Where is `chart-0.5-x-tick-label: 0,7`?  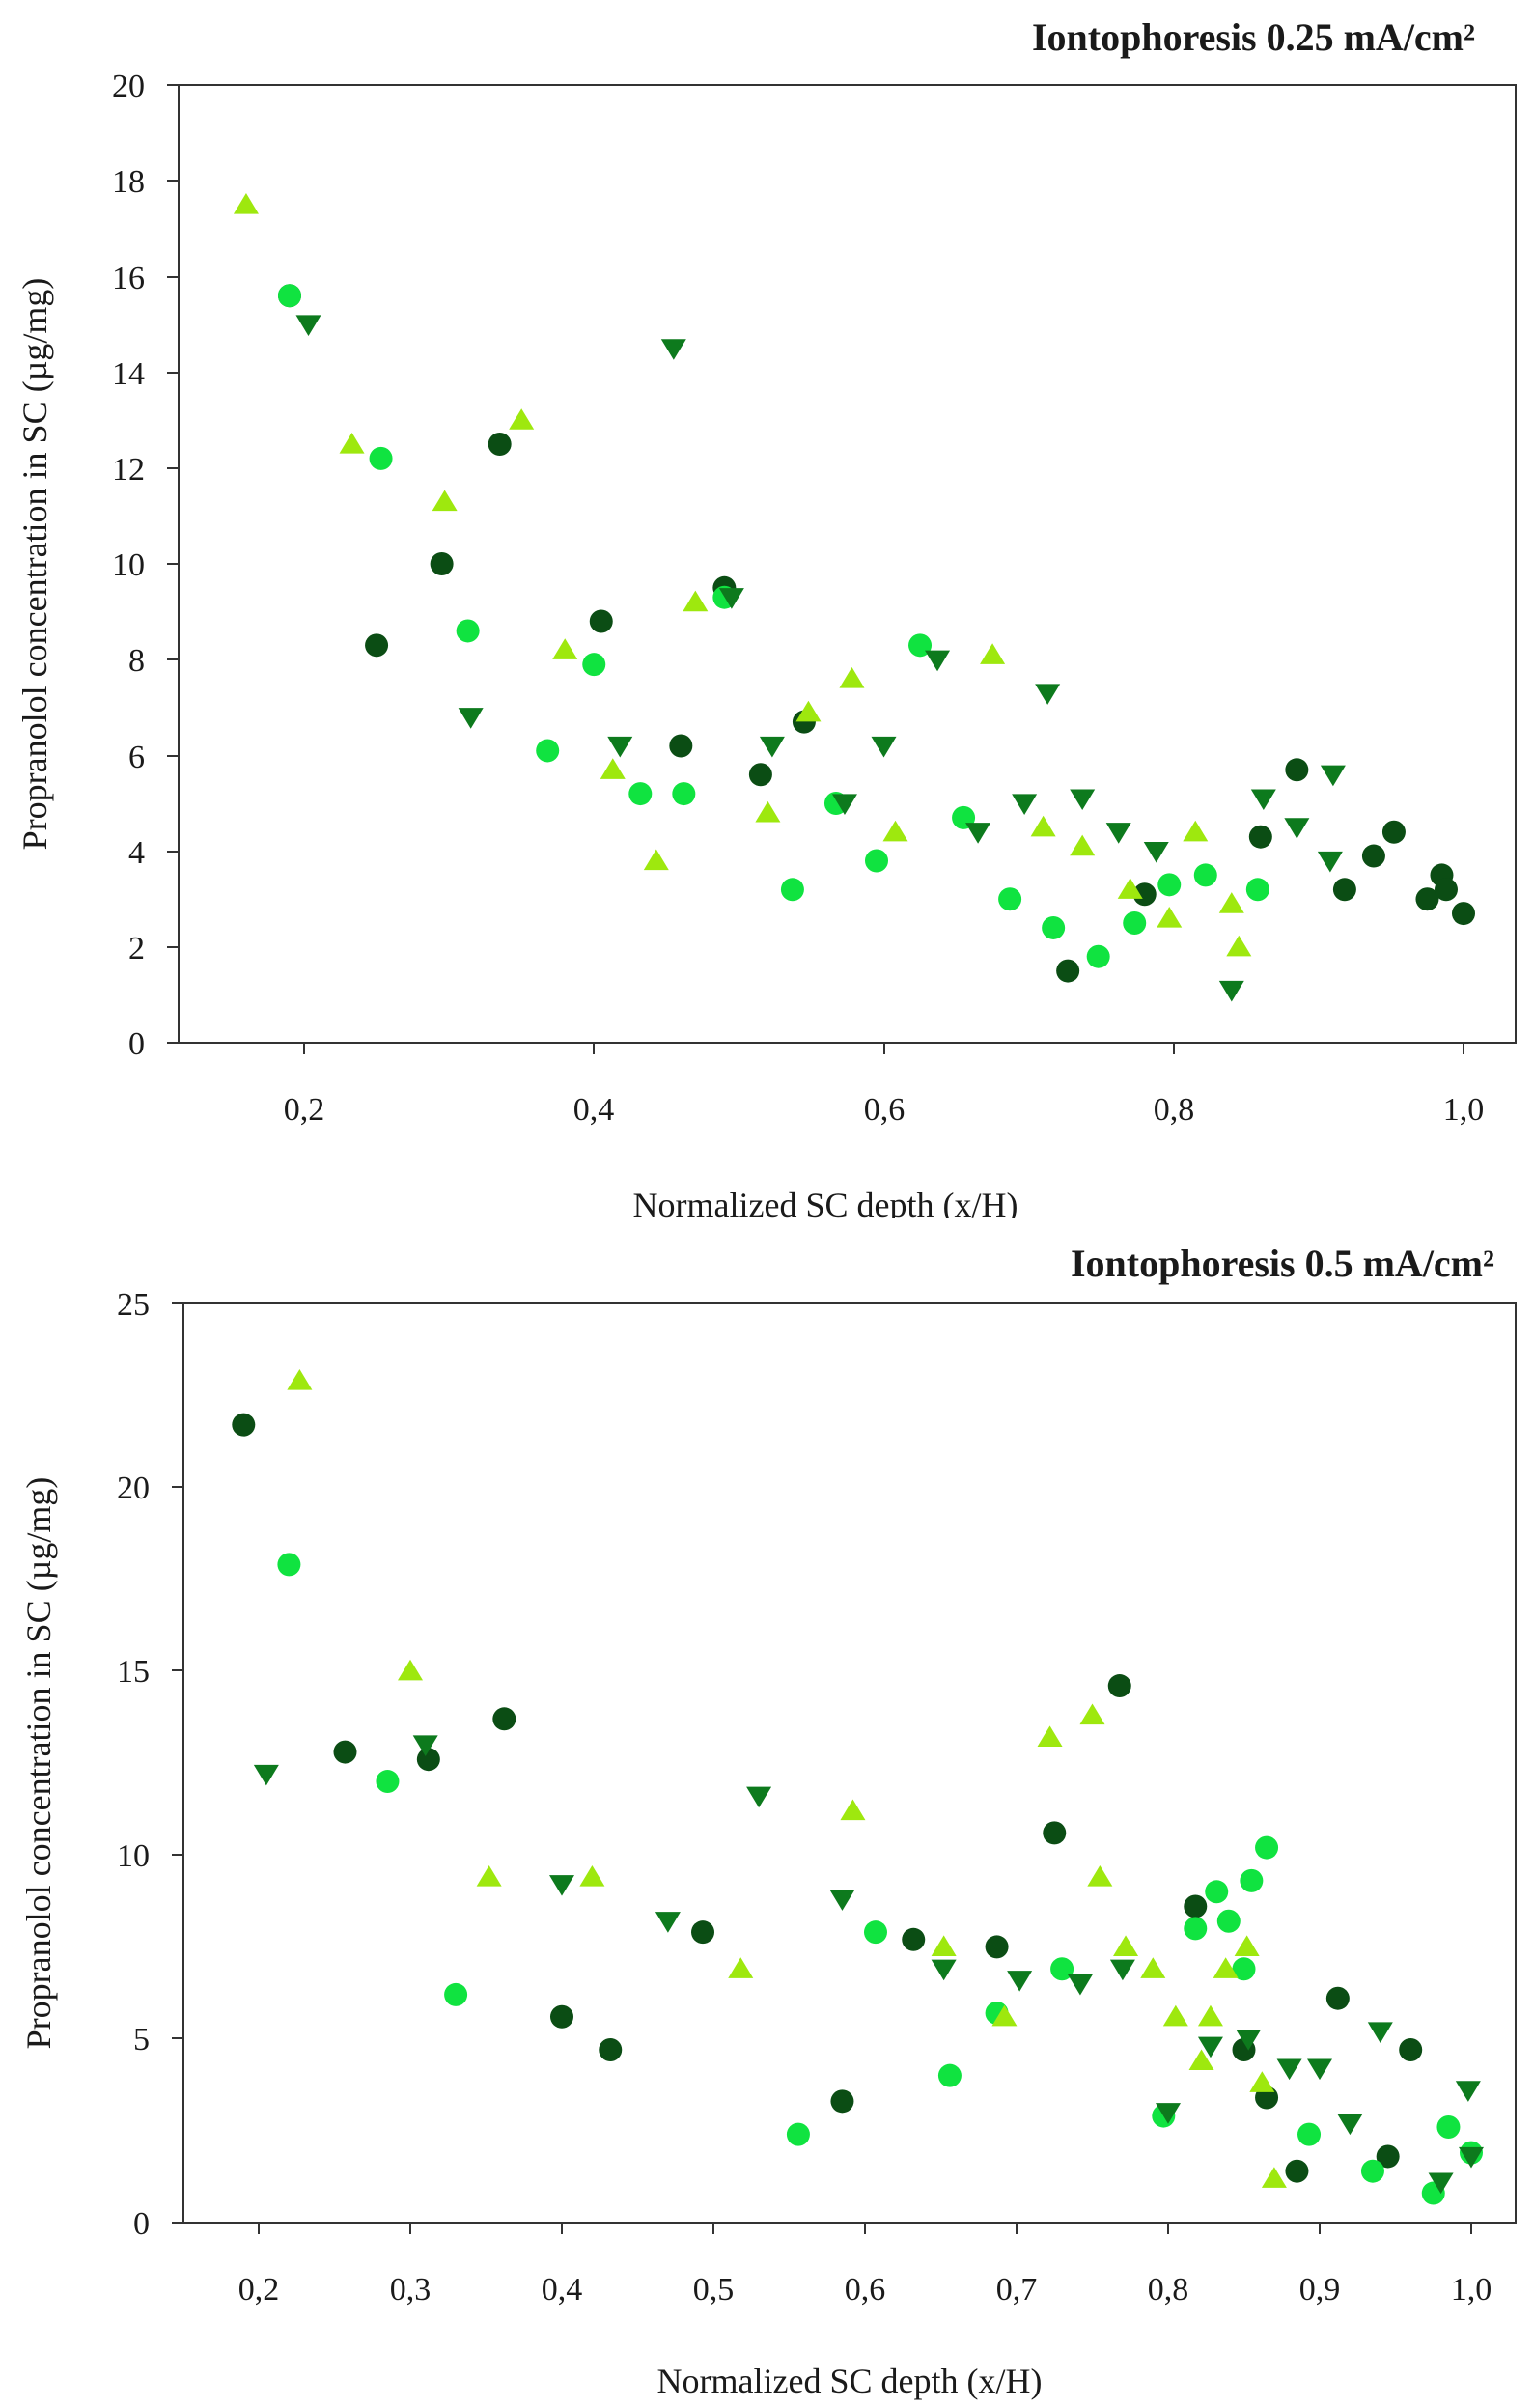 chart-0.5-x-tick-label: 0,7 is located at coordinates (1017, 2290).